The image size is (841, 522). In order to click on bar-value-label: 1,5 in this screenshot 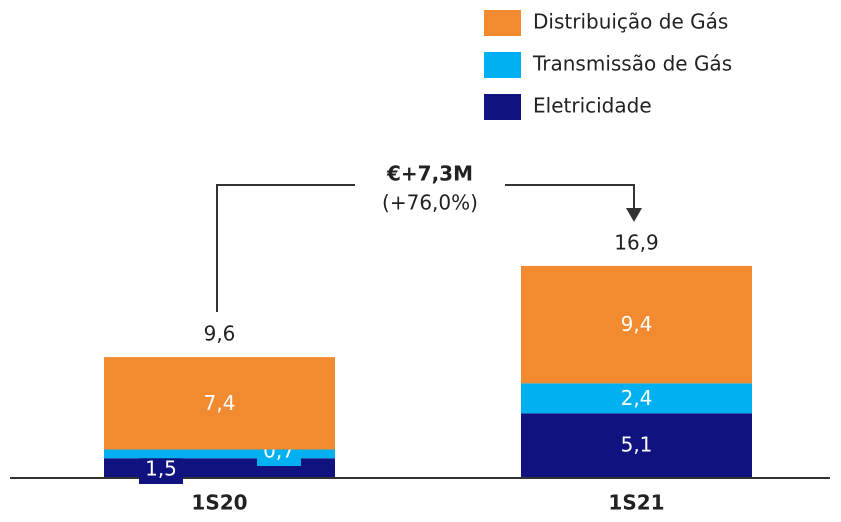, I will do `click(161, 469)`.